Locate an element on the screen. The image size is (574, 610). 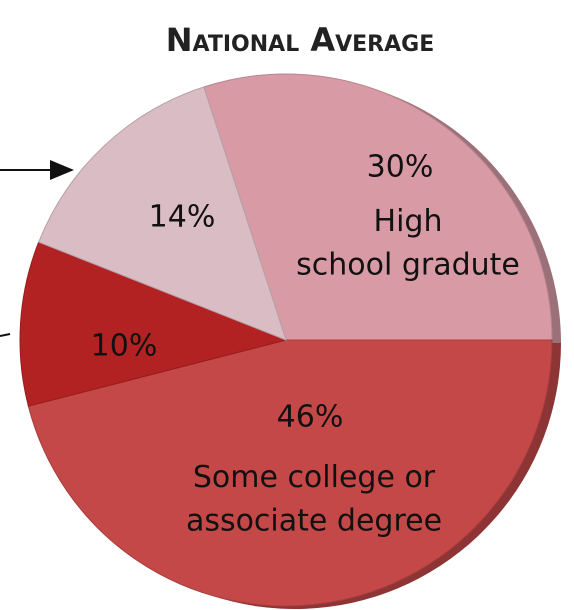
value-label: 46% is located at coordinates (310, 417).